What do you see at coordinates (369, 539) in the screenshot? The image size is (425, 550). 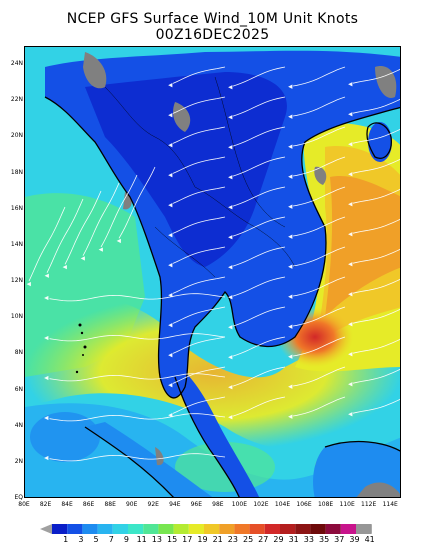 I see `colorbar-tick-label: 41` at bounding box center [369, 539].